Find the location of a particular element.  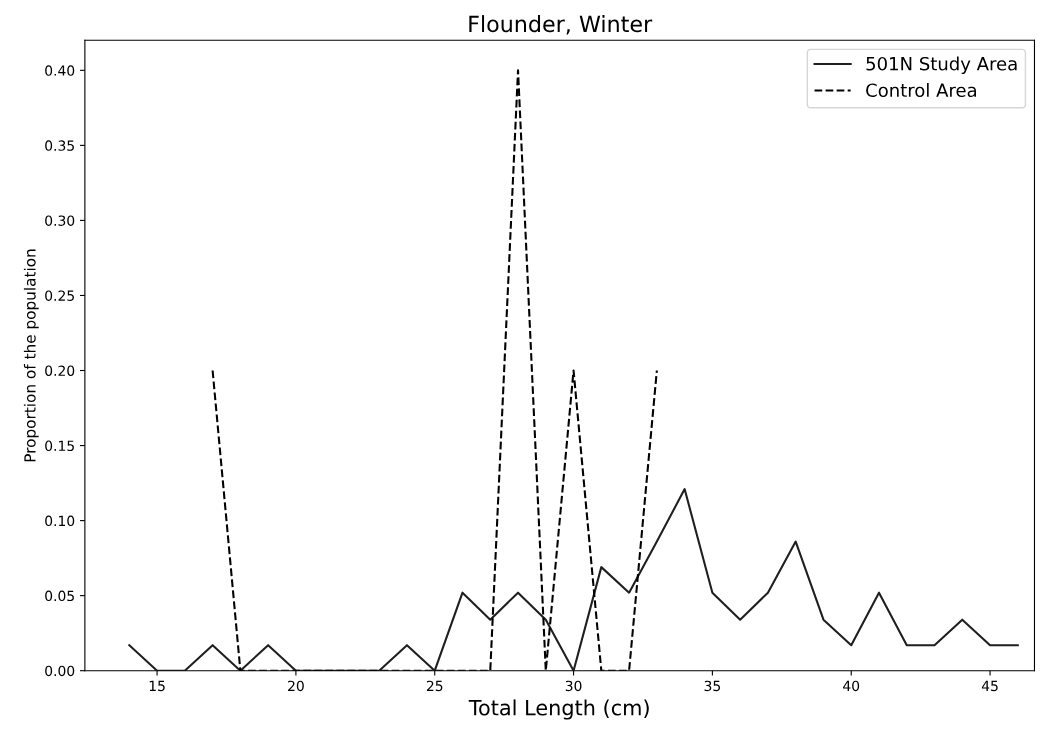

x-tick-label: 30 is located at coordinates (573, 686).